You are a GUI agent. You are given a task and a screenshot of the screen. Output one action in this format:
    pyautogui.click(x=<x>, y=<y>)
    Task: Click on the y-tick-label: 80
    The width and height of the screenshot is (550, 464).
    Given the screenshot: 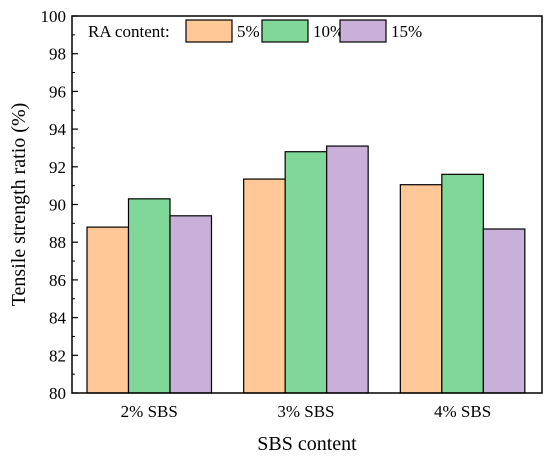 What is the action you would take?
    pyautogui.click(x=57, y=393)
    